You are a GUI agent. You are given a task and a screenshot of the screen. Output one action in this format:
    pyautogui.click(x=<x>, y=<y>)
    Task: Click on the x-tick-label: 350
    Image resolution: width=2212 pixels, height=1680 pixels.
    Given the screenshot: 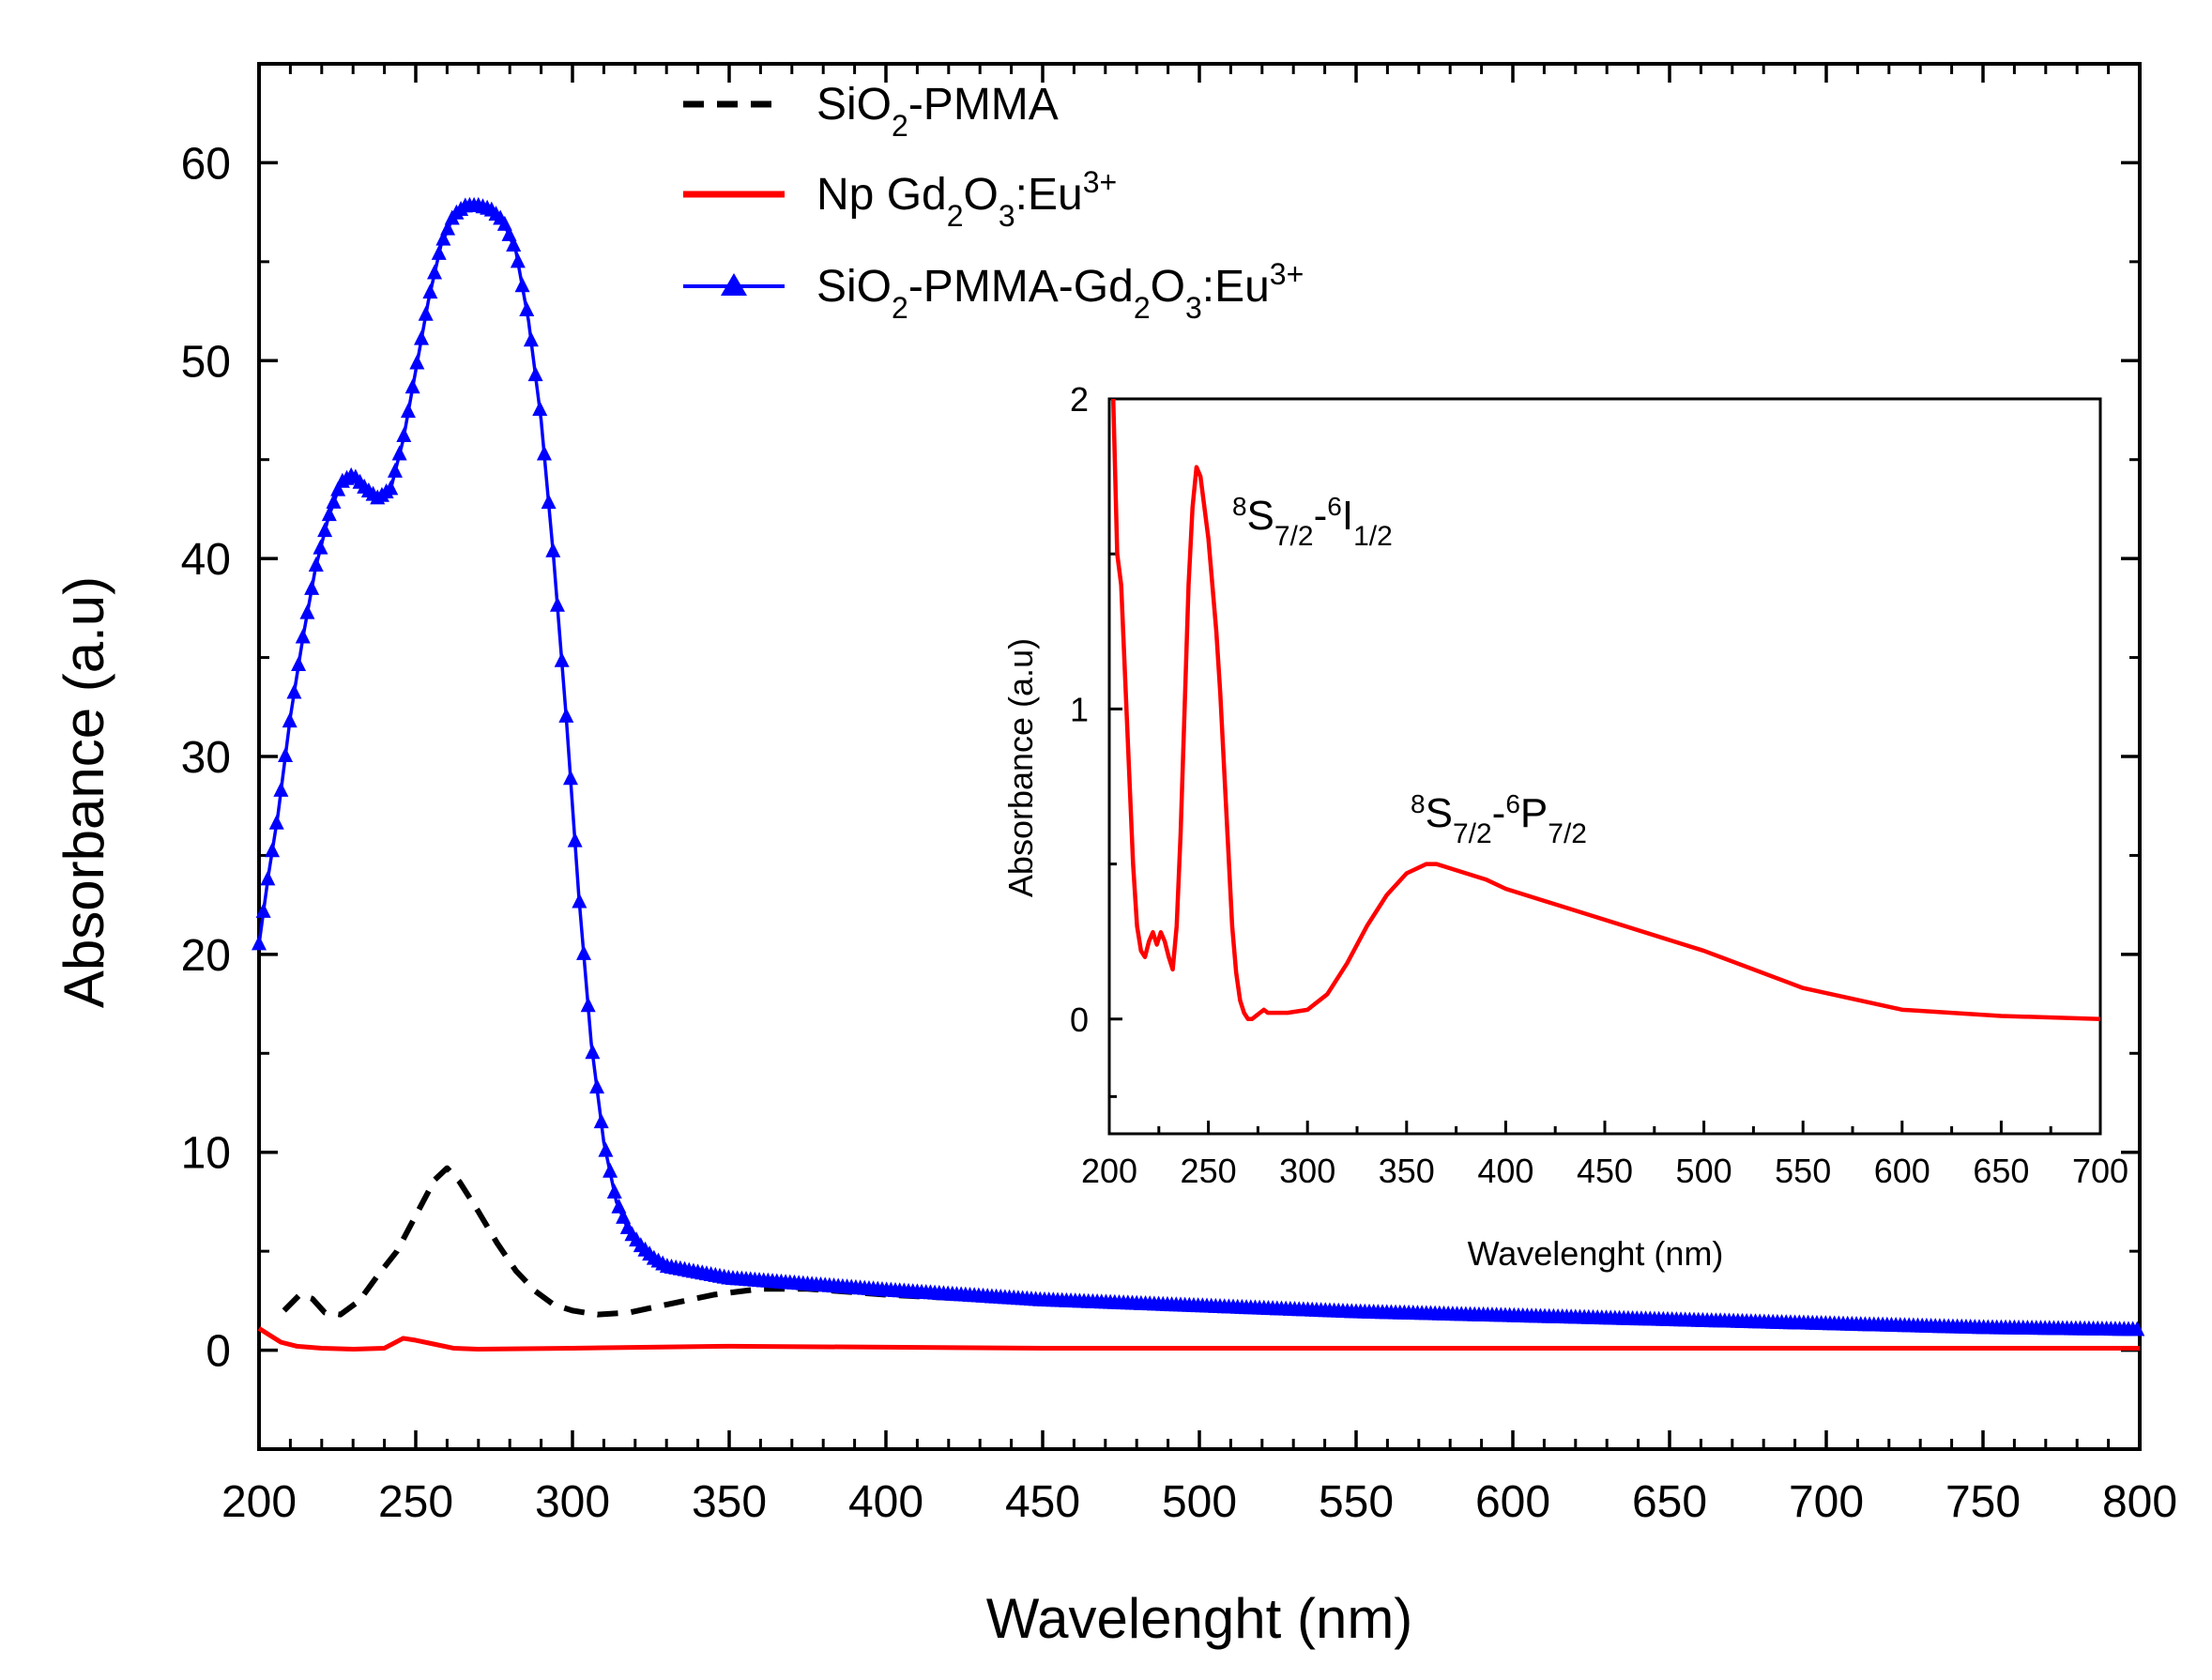 What is the action you would take?
    pyautogui.click(x=729, y=1502)
    